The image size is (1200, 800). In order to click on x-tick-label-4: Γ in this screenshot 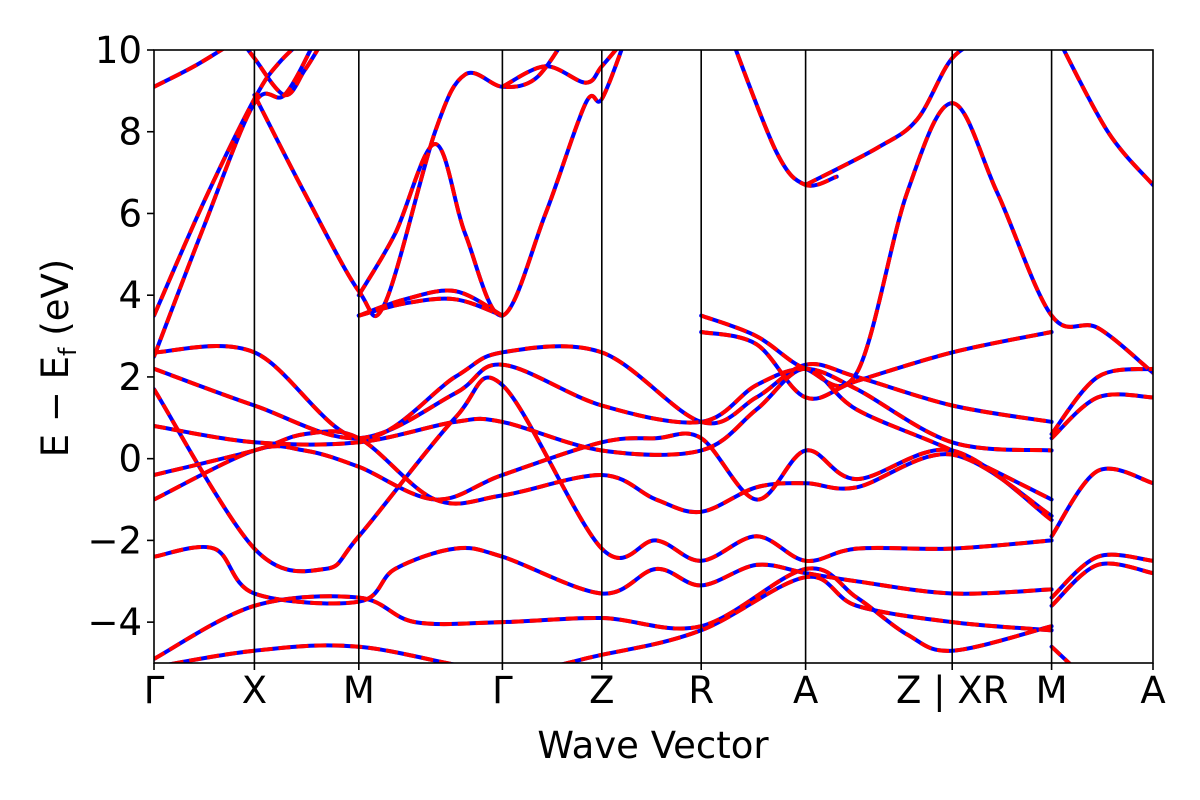, I will do `click(502, 690)`.